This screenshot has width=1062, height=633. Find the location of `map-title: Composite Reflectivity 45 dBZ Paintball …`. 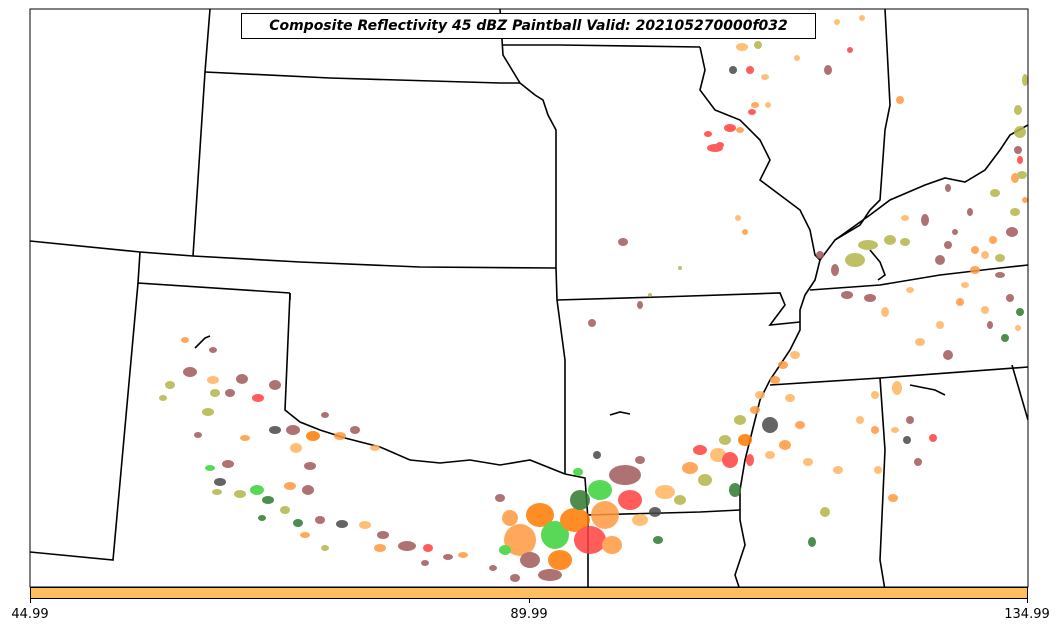

map-title: Composite Reflectivity 45 dBZ Paintball … is located at coordinates (528, 26).